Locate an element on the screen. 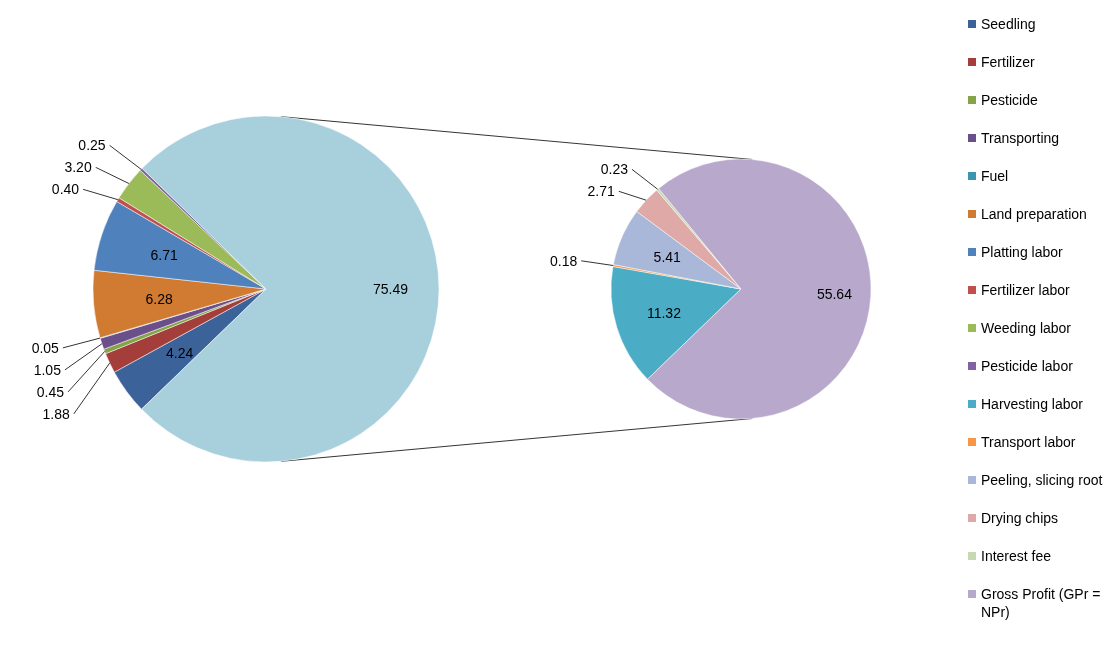 This screenshot has height=645, width=1120. data-label: 2.71 is located at coordinates (601, 191).